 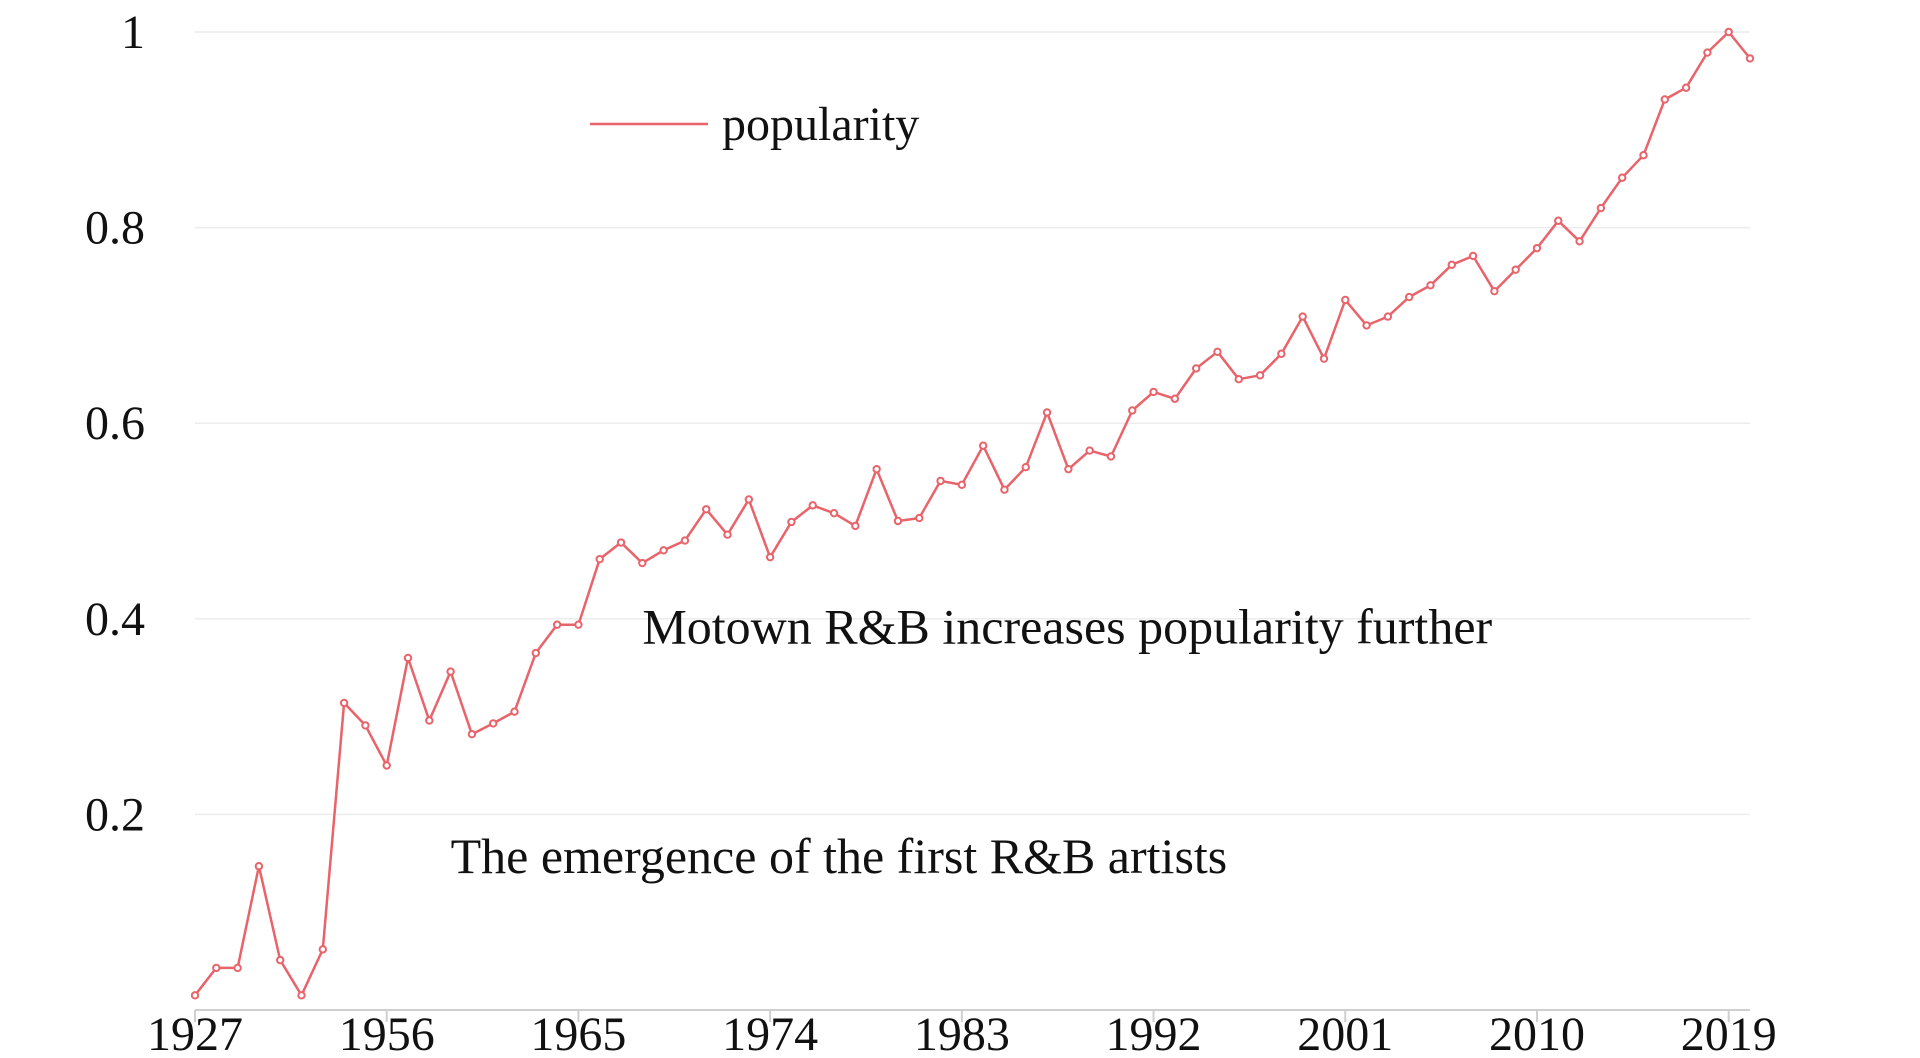 What do you see at coordinates (115, 619) in the screenshot?
I see `y-tick-label: 0.4` at bounding box center [115, 619].